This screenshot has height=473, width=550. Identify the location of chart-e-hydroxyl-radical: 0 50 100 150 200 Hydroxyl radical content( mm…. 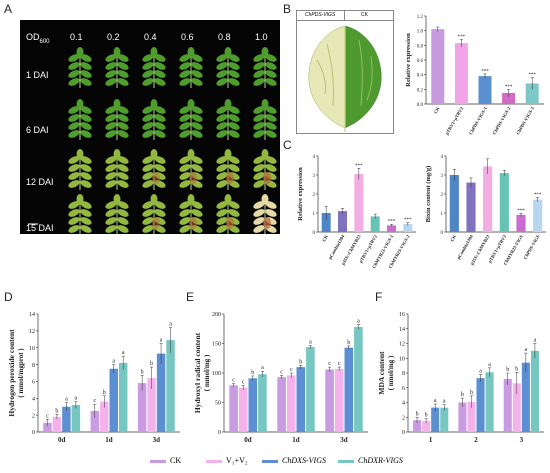
(280, 378).